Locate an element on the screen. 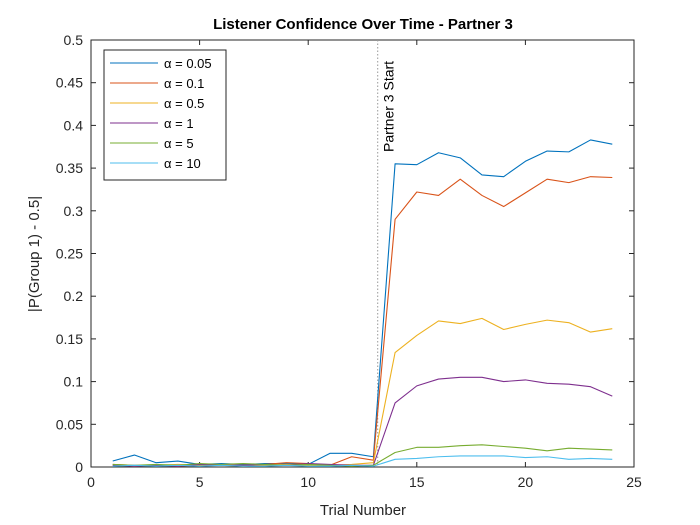 The width and height of the screenshot is (700, 525). x-tick-label: 0 is located at coordinates (91, 482).